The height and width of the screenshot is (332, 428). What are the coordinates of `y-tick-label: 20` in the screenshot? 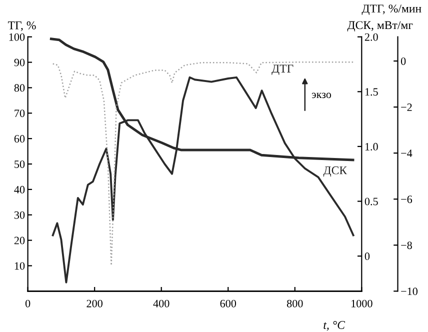 It's located at (19, 240).